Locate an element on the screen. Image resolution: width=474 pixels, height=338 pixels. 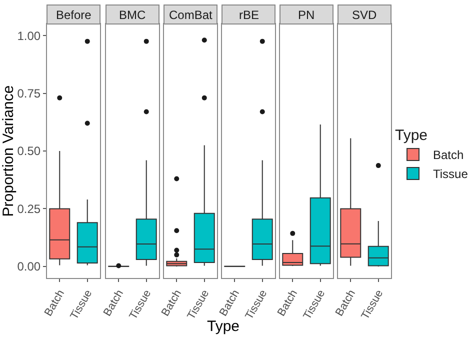
y-tick-label: 0.00 is located at coordinates (29, 267).